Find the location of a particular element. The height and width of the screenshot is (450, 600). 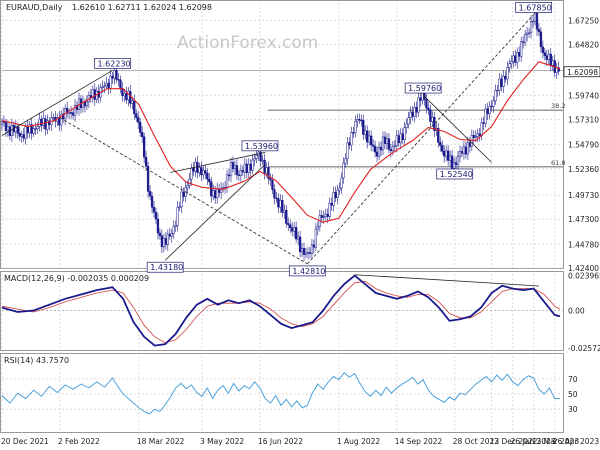

fib-level-label: 61.8 is located at coordinates (558, 163).